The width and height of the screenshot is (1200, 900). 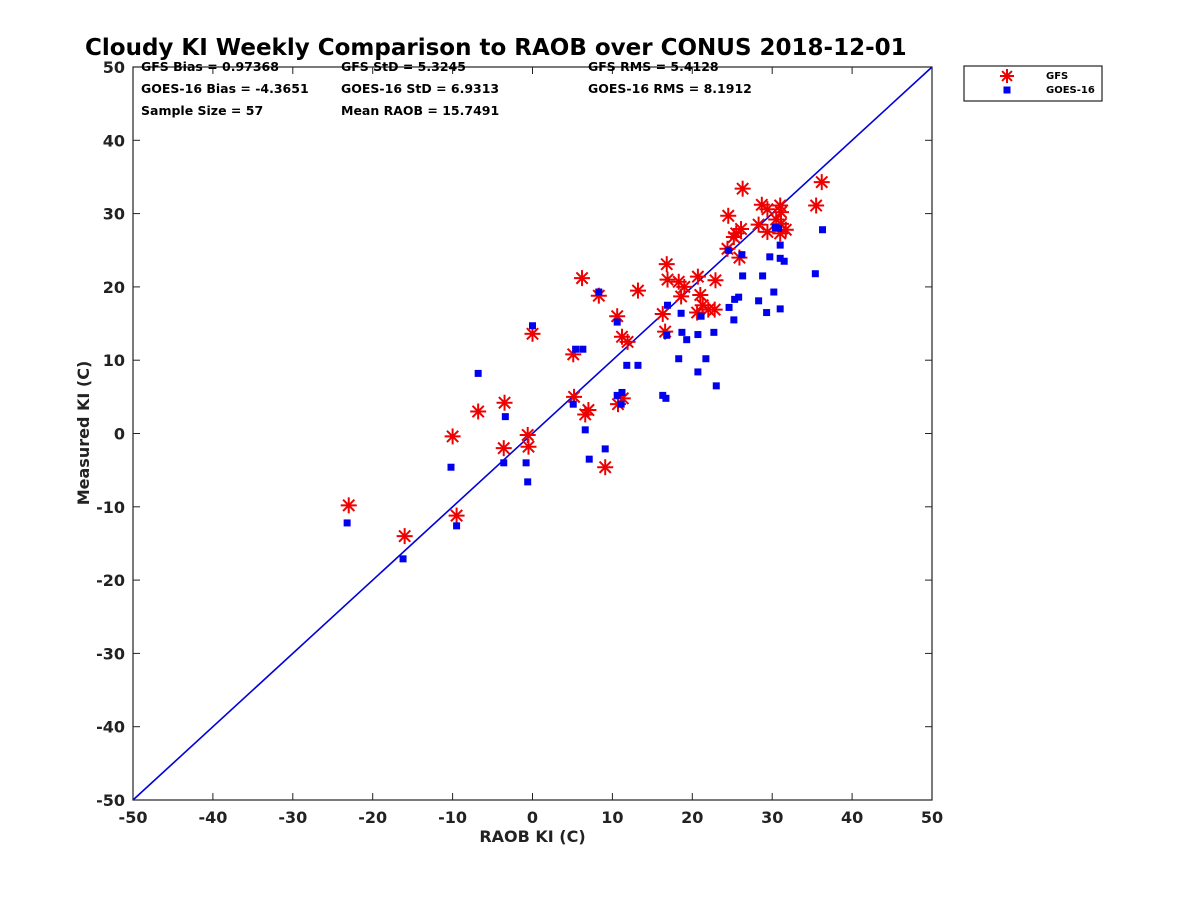 I want to click on stat-sample-size: Sample Size = 57, so click(x=202, y=110).